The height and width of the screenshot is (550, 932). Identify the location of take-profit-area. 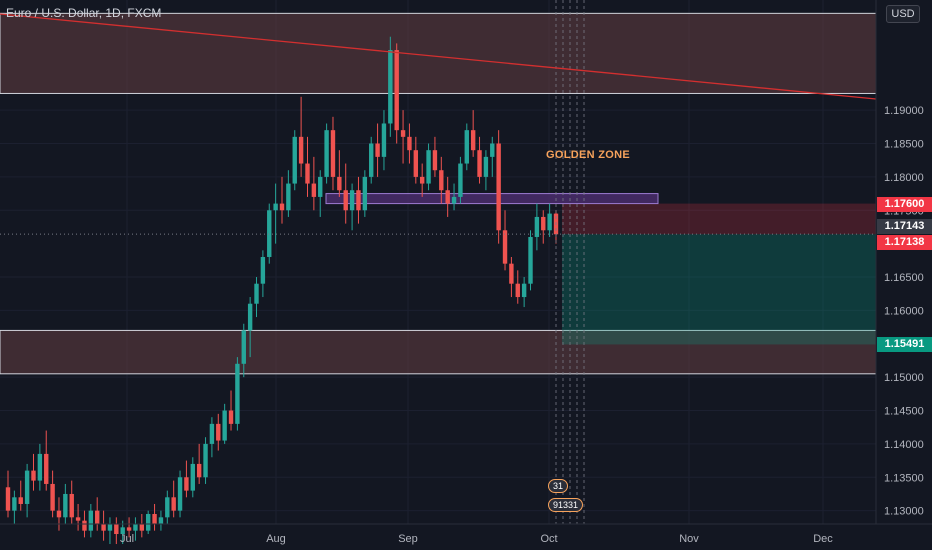
(719, 289).